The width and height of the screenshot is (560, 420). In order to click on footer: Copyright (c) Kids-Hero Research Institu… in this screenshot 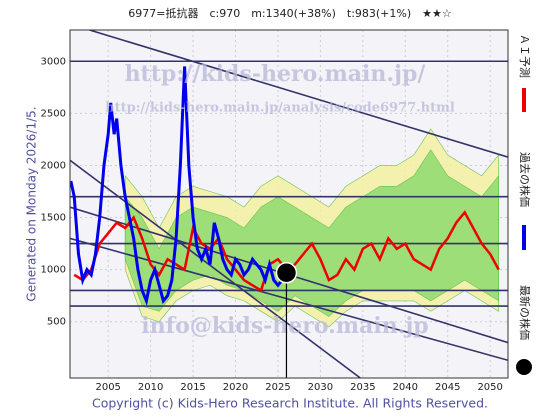, I will do `click(290, 403)`.